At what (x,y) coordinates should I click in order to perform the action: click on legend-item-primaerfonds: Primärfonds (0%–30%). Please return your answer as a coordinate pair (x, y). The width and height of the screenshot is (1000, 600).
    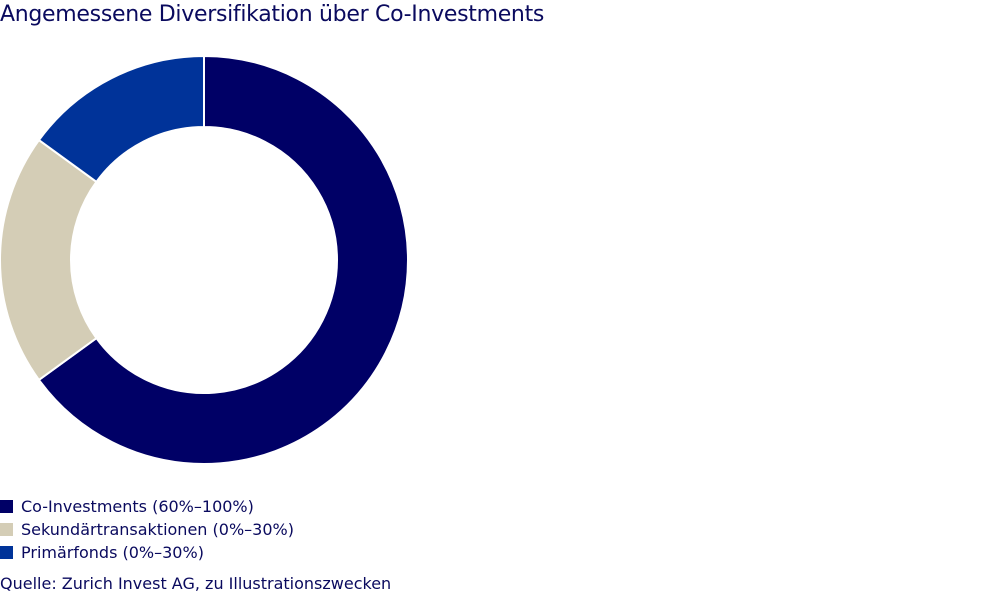
    Looking at the image, I should click on (147, 552).